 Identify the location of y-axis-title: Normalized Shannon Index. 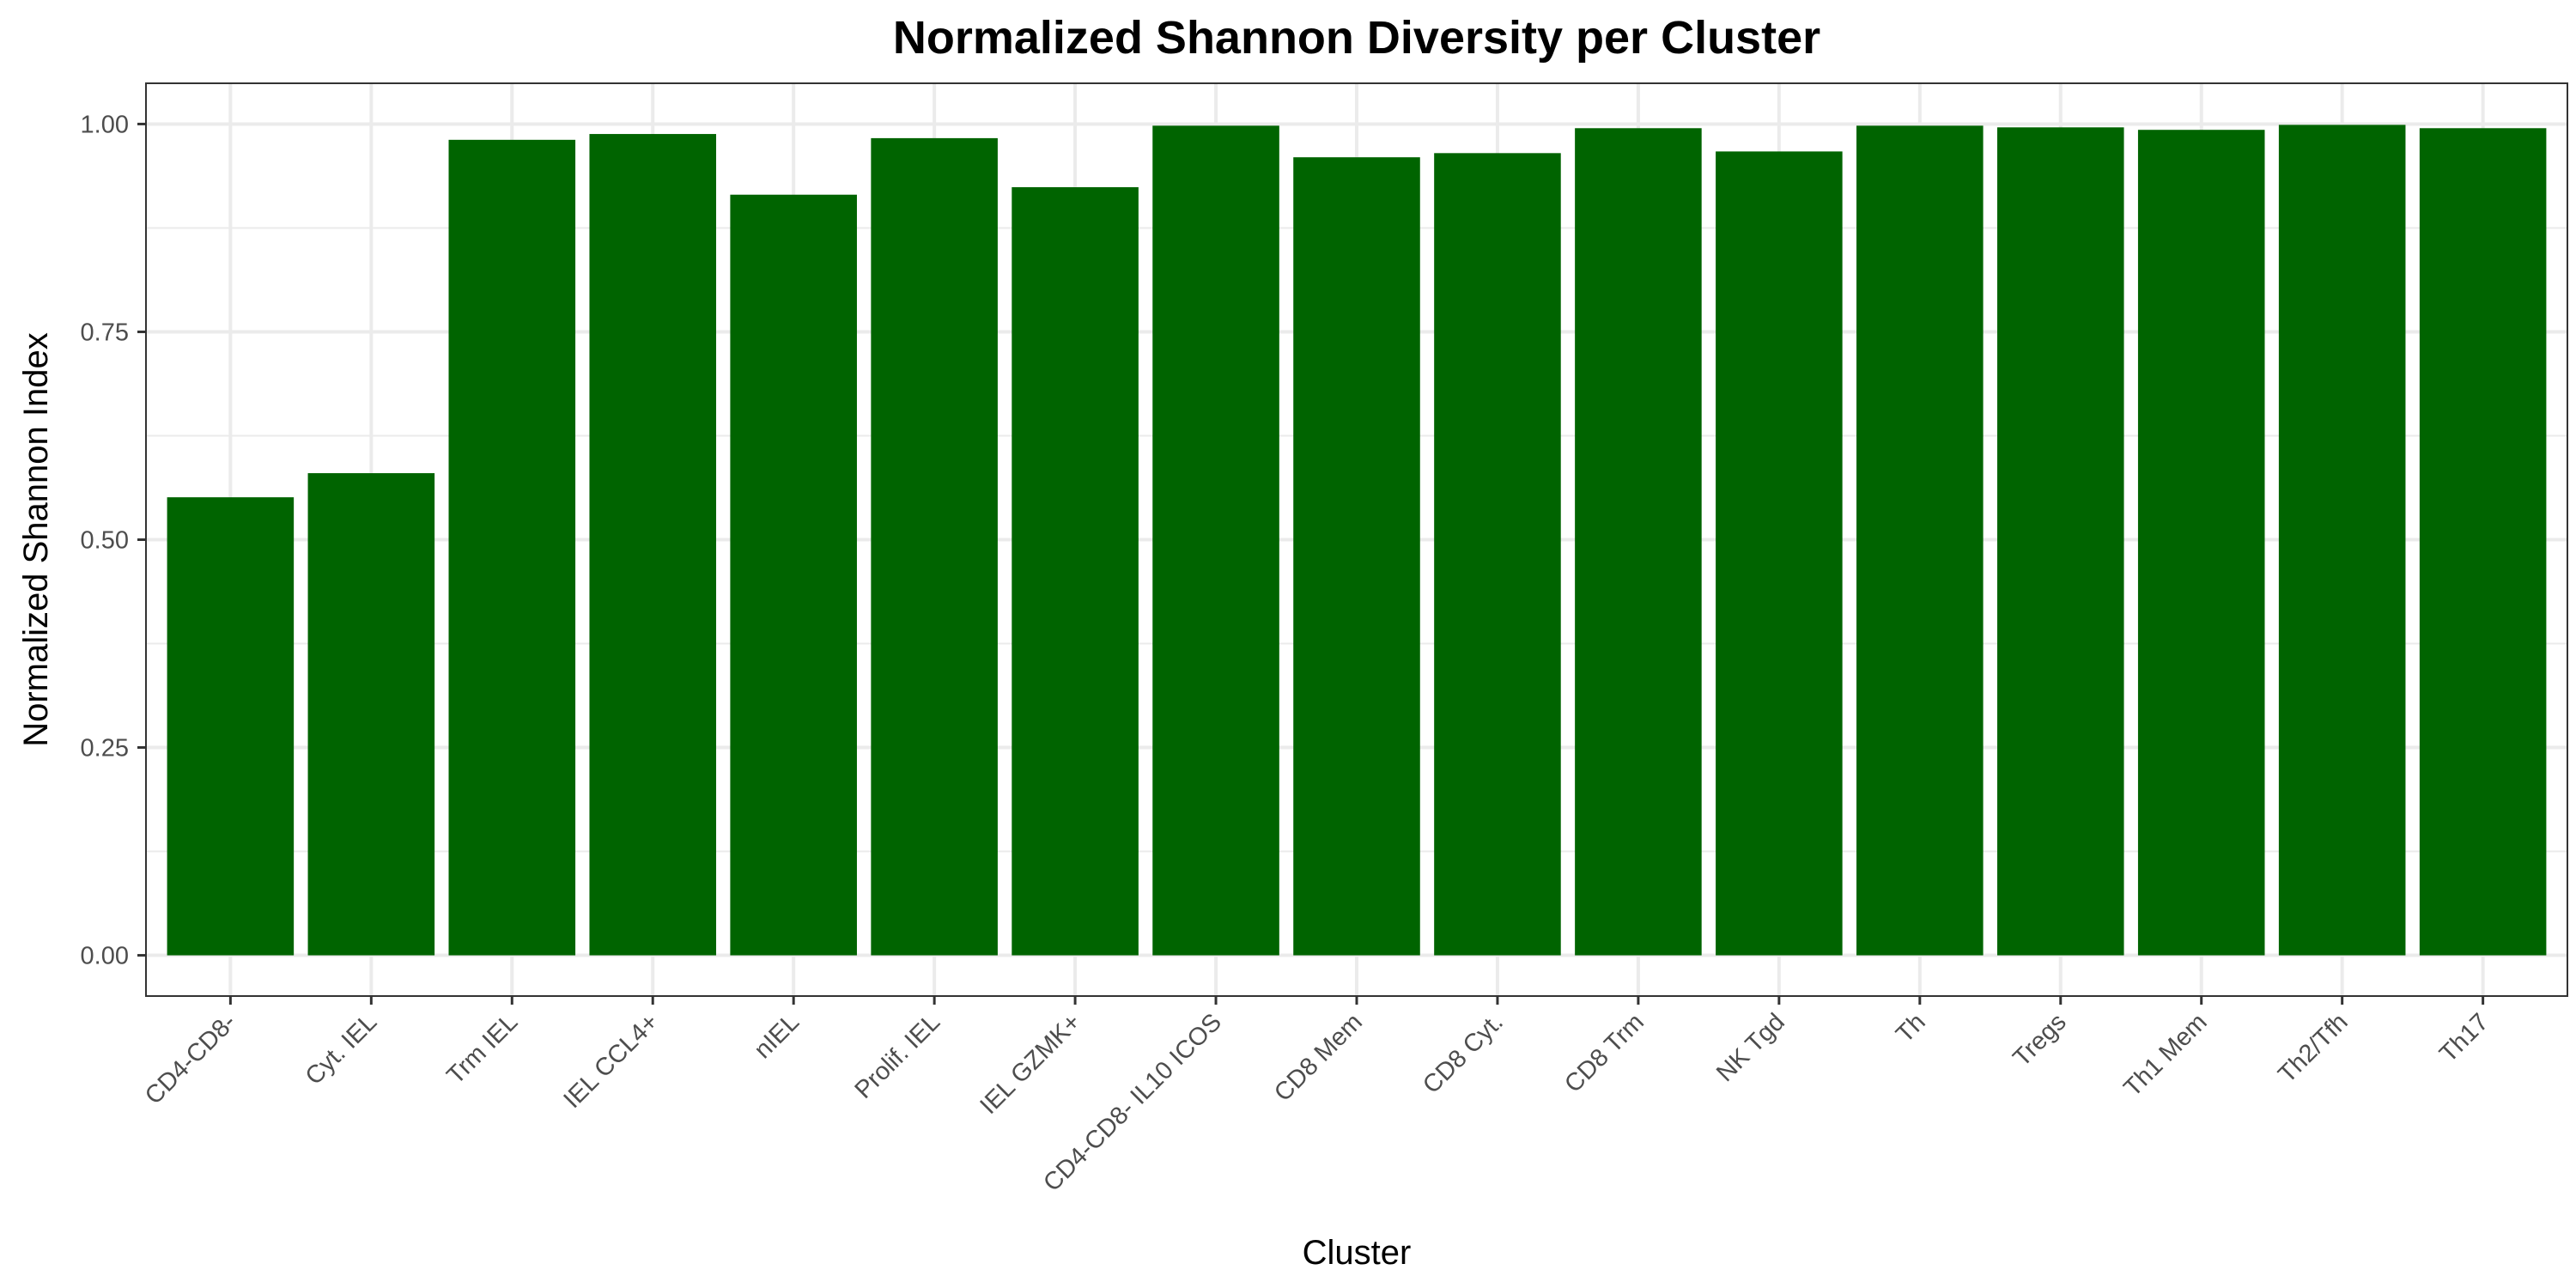
(36, 539).